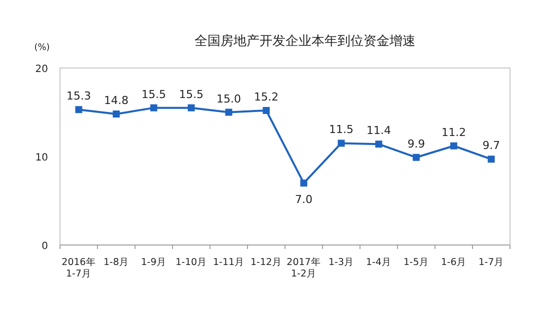 The height and width of the screenshot is (324, 543). Describe the element at coordinates (78, 96) in the screenshot. I see `data-label: 15.3` at that location.